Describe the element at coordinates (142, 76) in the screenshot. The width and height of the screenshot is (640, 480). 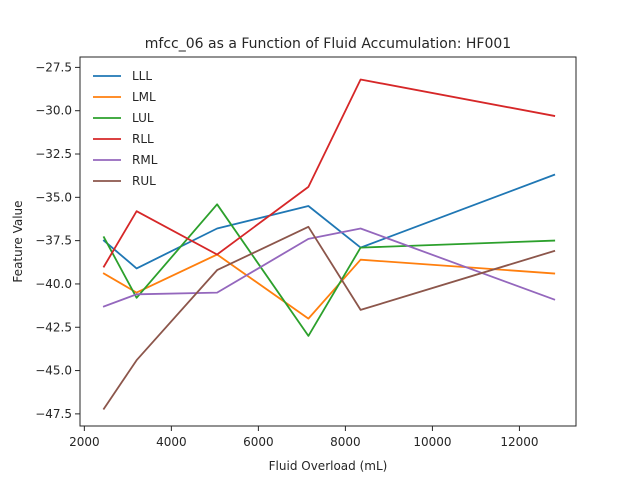
I see `legend-label-lll: LLL` at that location.